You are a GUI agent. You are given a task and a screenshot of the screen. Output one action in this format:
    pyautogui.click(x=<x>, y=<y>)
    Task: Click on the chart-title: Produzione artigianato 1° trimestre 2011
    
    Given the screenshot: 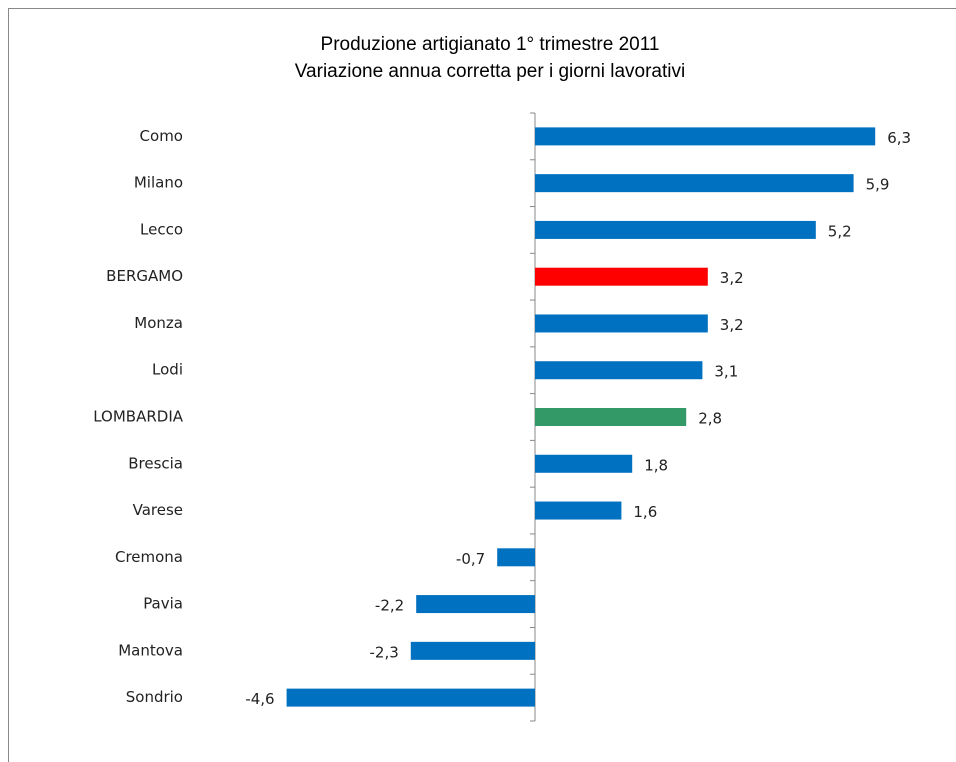 What is the action you would take?
    pyautogui.click(x=490, y=44)
    